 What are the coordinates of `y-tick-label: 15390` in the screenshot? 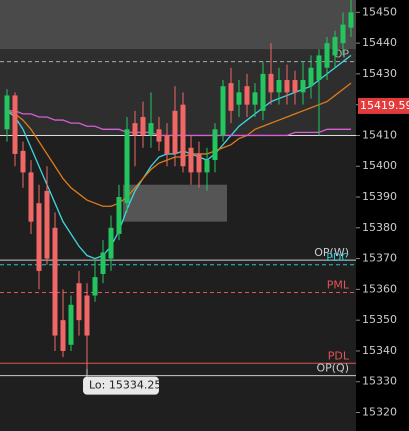 It's located at (379, 196).